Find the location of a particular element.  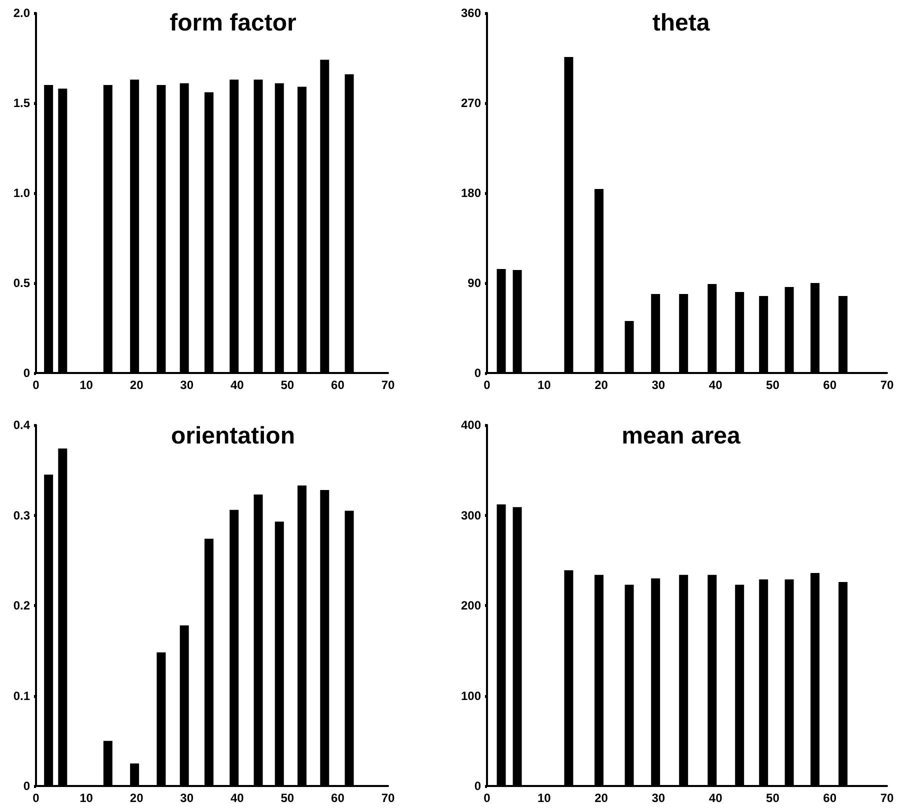

y-tick-label: 270 is located at coordinates (471, 103).